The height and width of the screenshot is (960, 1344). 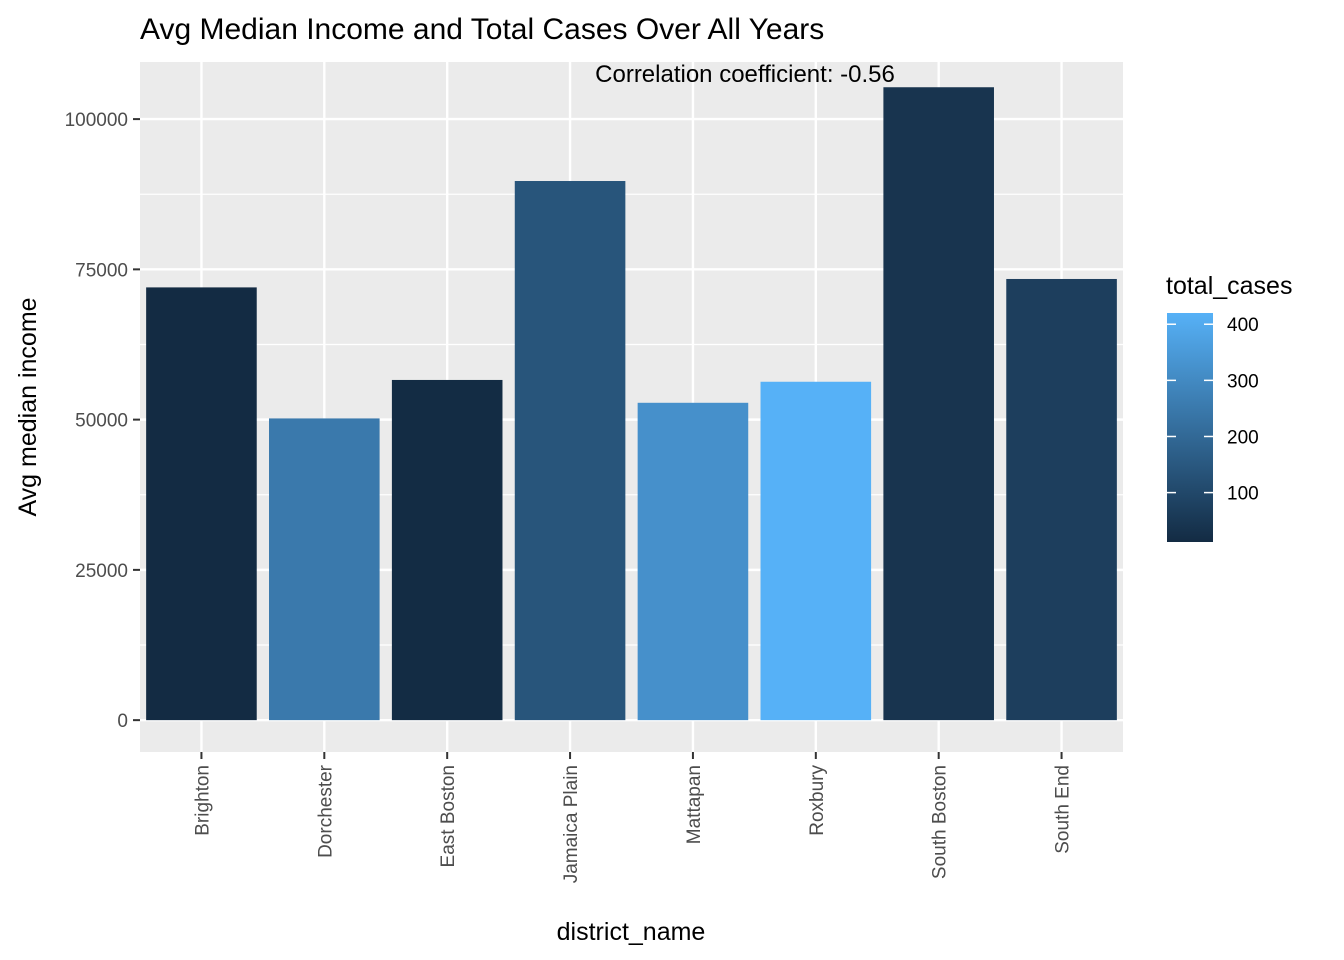 I want to click on y-axis-title: Avg median income, so click(x=28, y=406).